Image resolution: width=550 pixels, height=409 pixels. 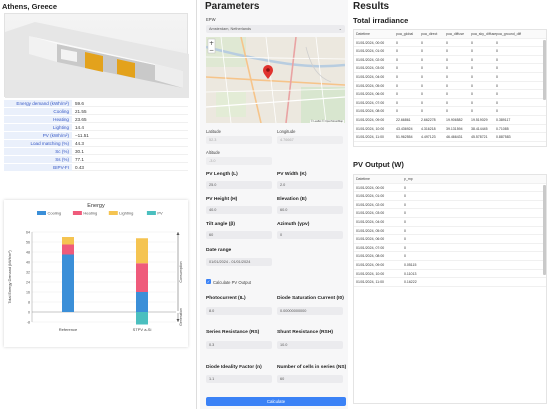 What do you see at coordinates (275, 29) in the screenshot?
I see `epw-select: Amsterdam, Netherlands ⌄` at bounding box center [275, 29].